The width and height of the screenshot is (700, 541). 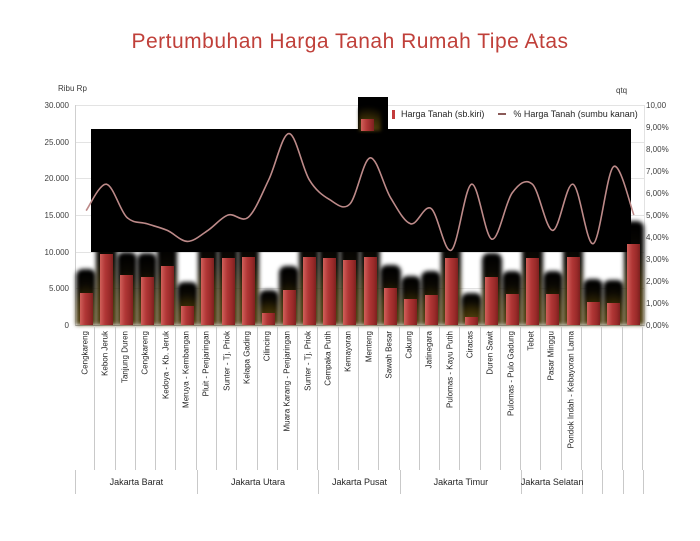 What do you see at coordinates (126, 398) in the screenshot?
I see `category-cell: Tanjung Duren` at bounding box center [126, 398].